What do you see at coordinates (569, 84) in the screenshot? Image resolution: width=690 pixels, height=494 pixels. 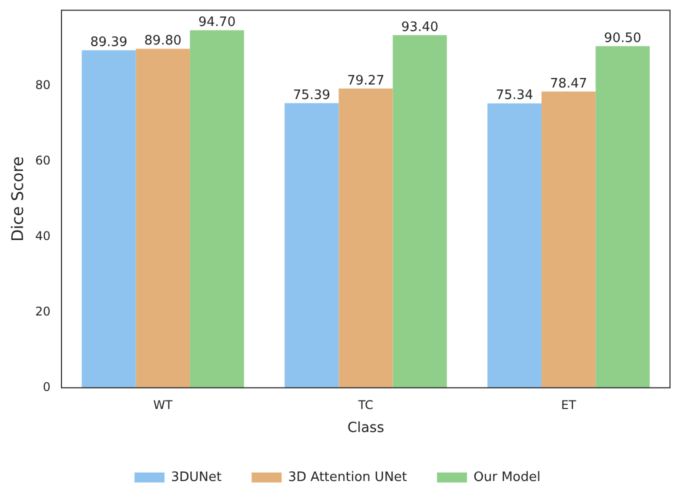 I see `text: 78.47` at bounding box center [569, 84].